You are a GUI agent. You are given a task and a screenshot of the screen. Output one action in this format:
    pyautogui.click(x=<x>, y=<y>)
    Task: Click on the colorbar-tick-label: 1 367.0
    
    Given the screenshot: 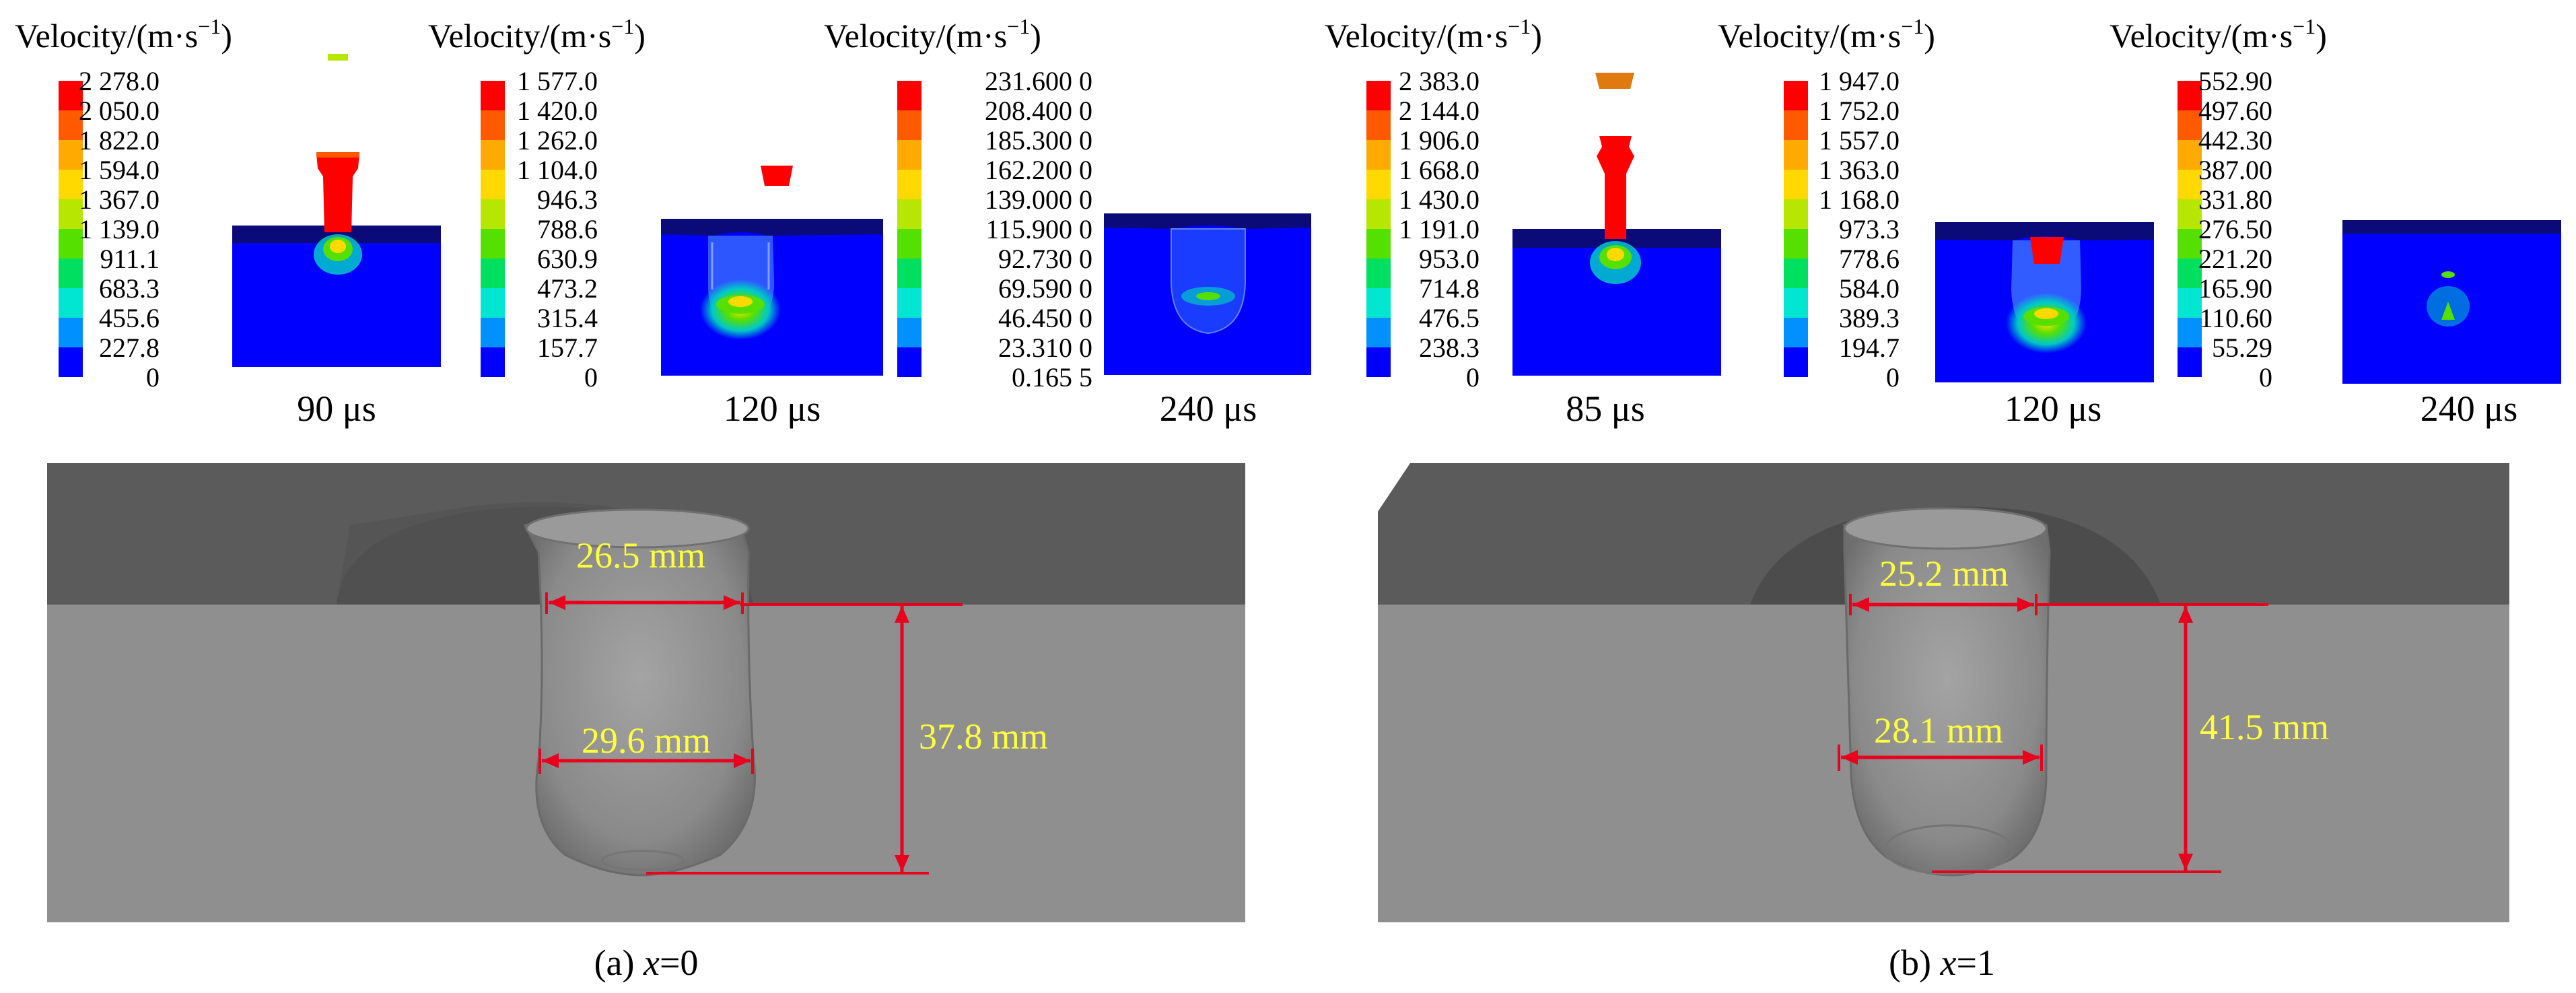 What is the action you would take?
    pyautogui.click(x=119, y=199)
    